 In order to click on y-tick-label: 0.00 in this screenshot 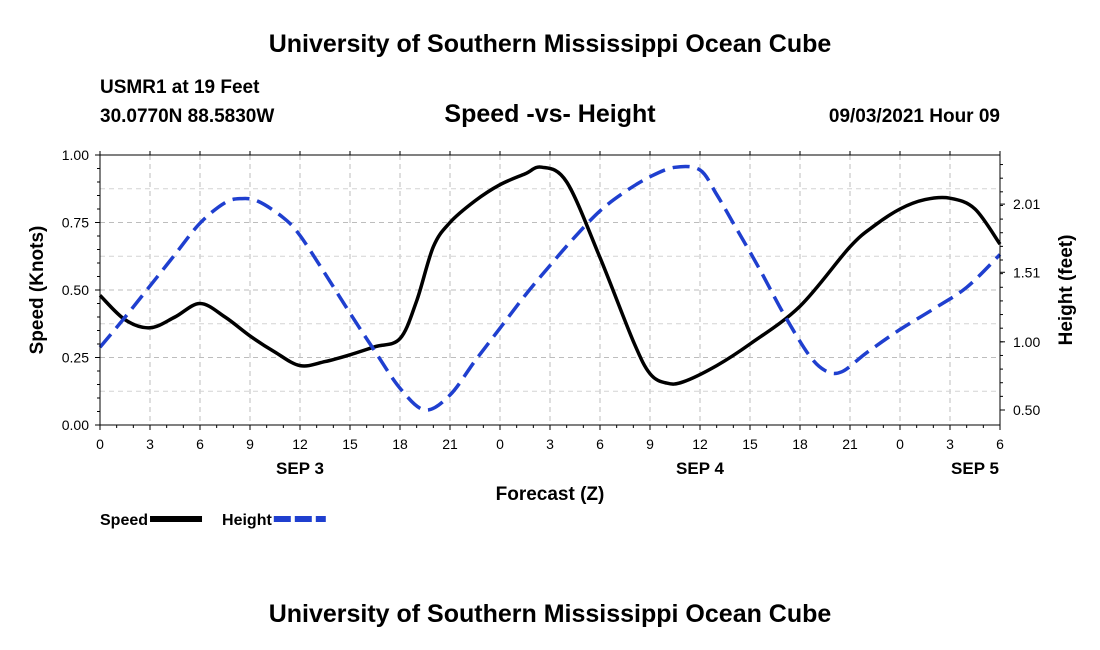, I will do `click(75, 425)`.